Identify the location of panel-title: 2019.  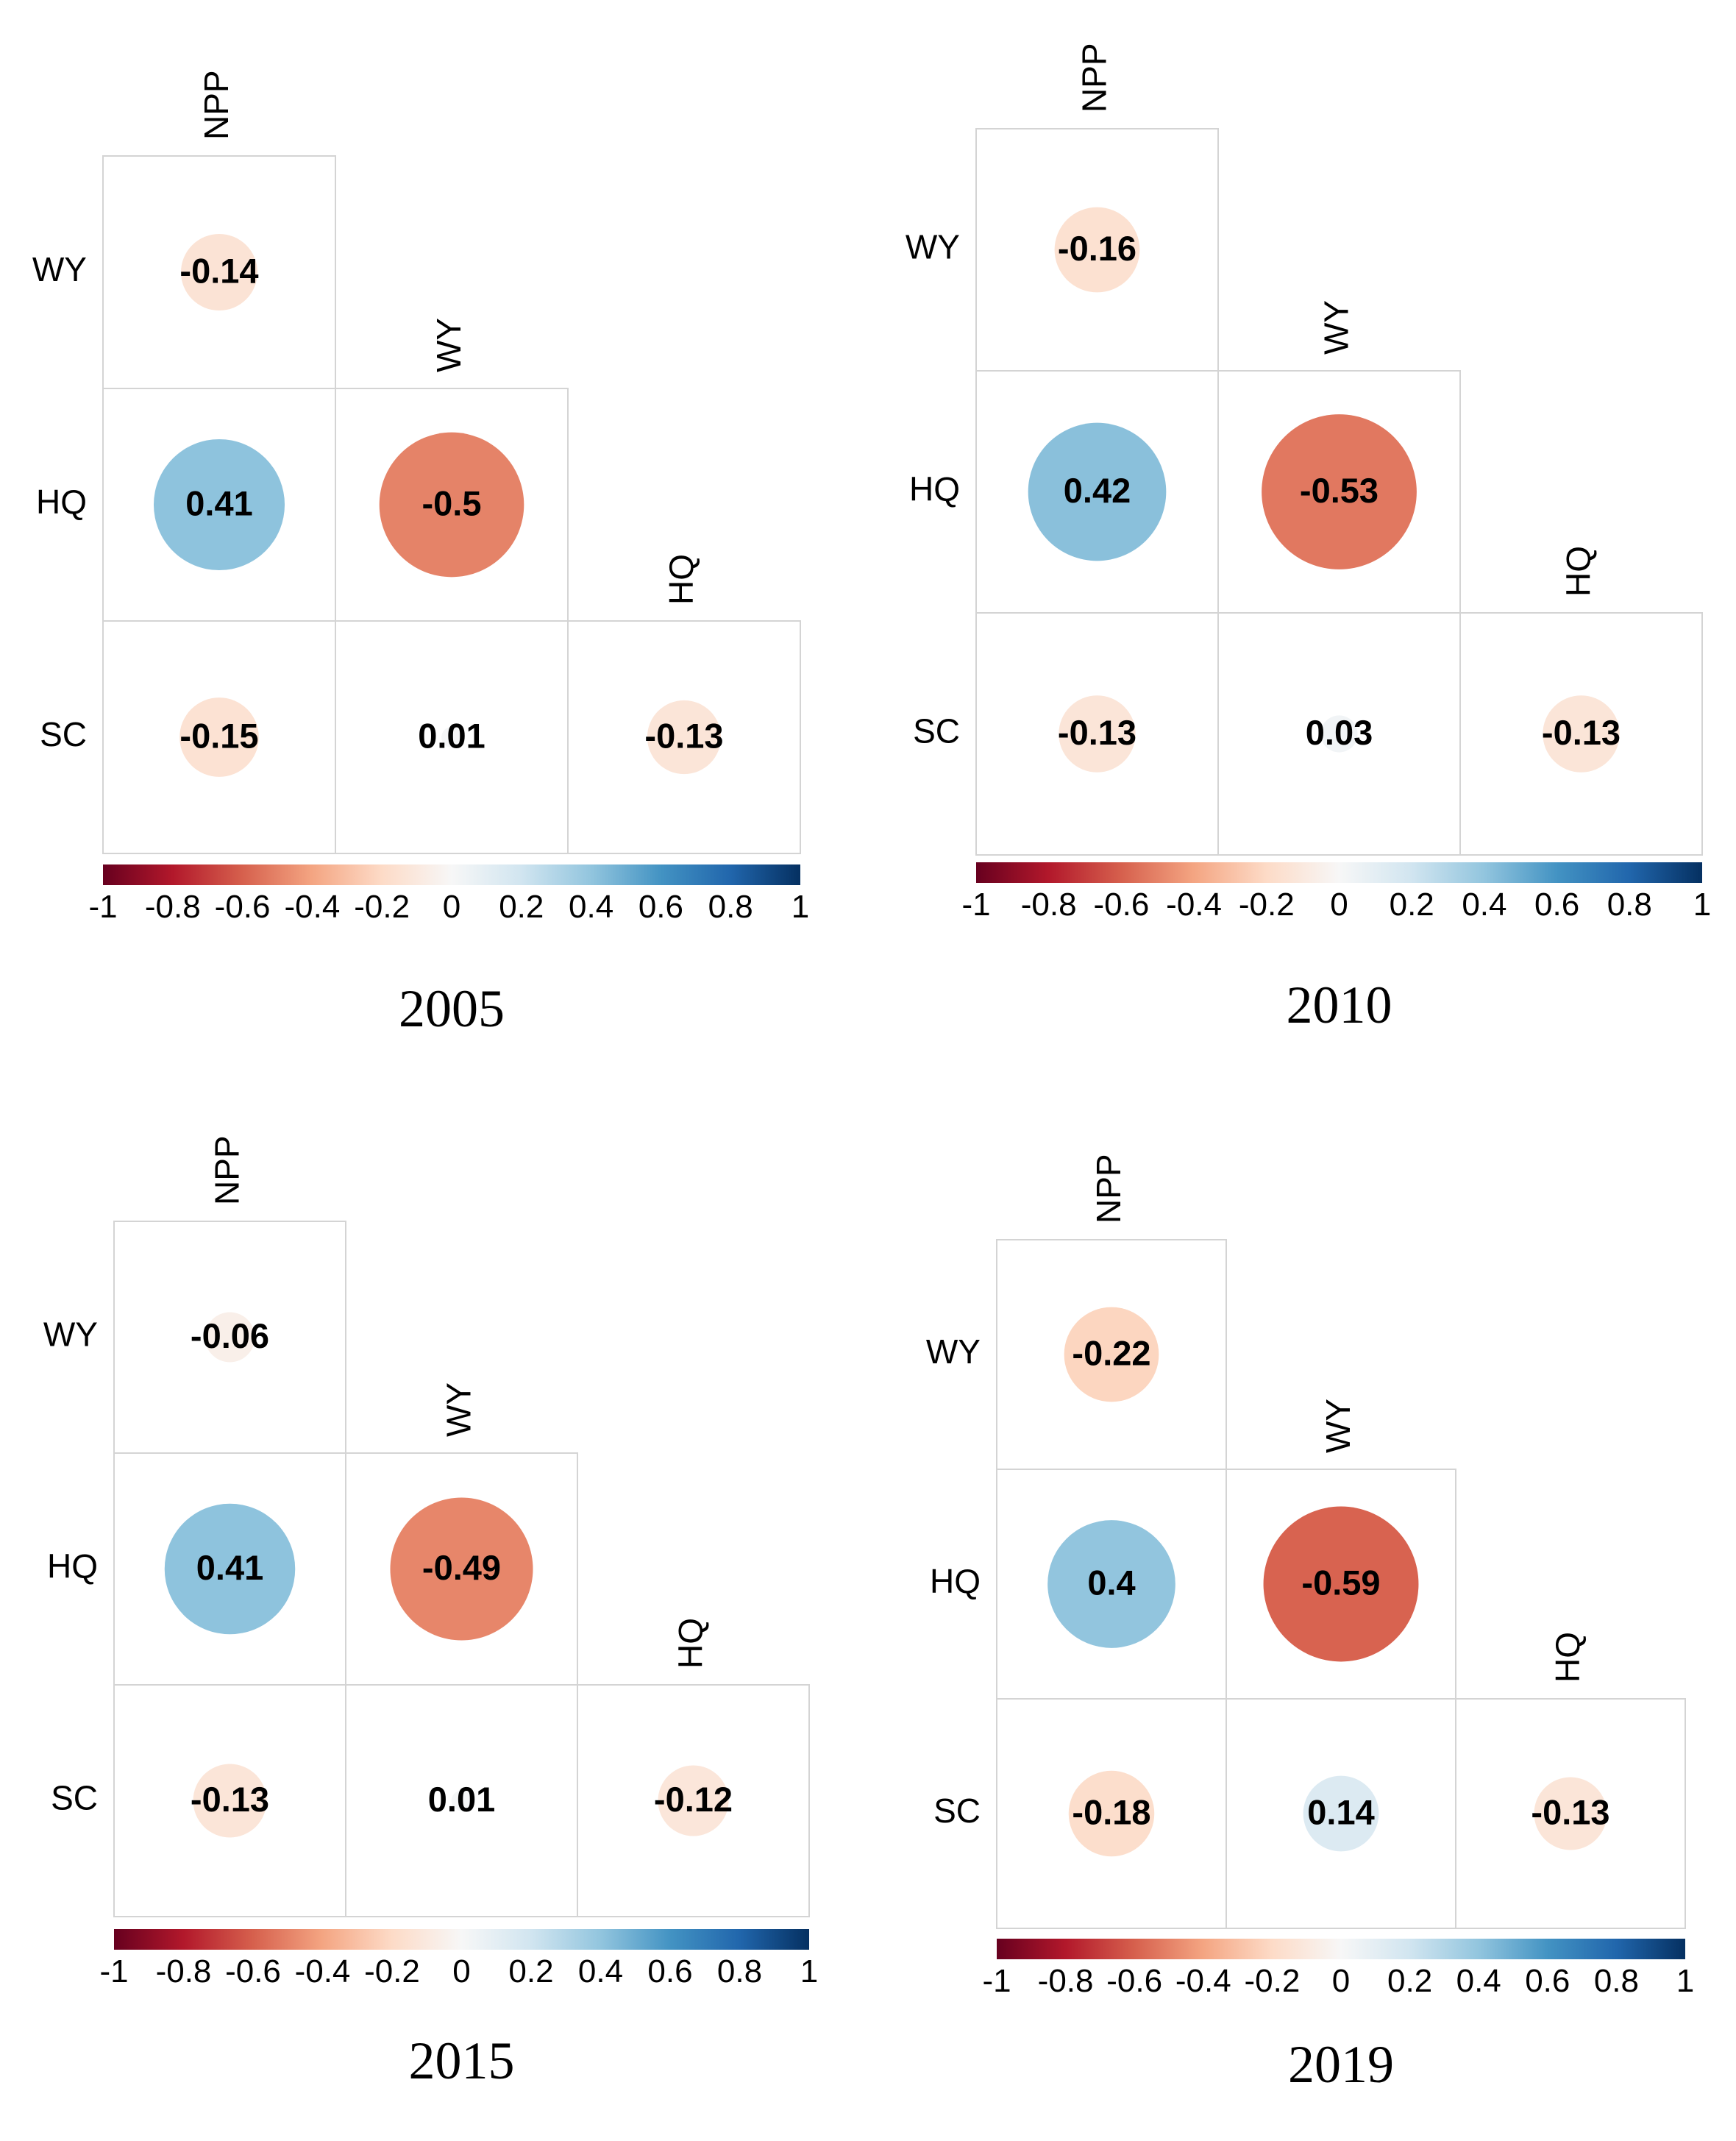
(1341, 2065).